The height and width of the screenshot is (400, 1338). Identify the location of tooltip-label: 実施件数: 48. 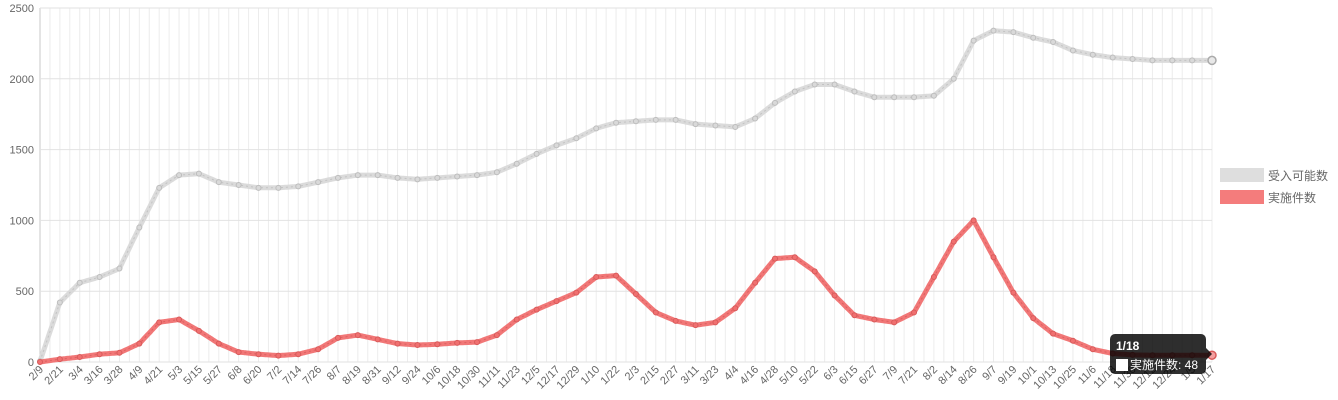
(1164, 365).